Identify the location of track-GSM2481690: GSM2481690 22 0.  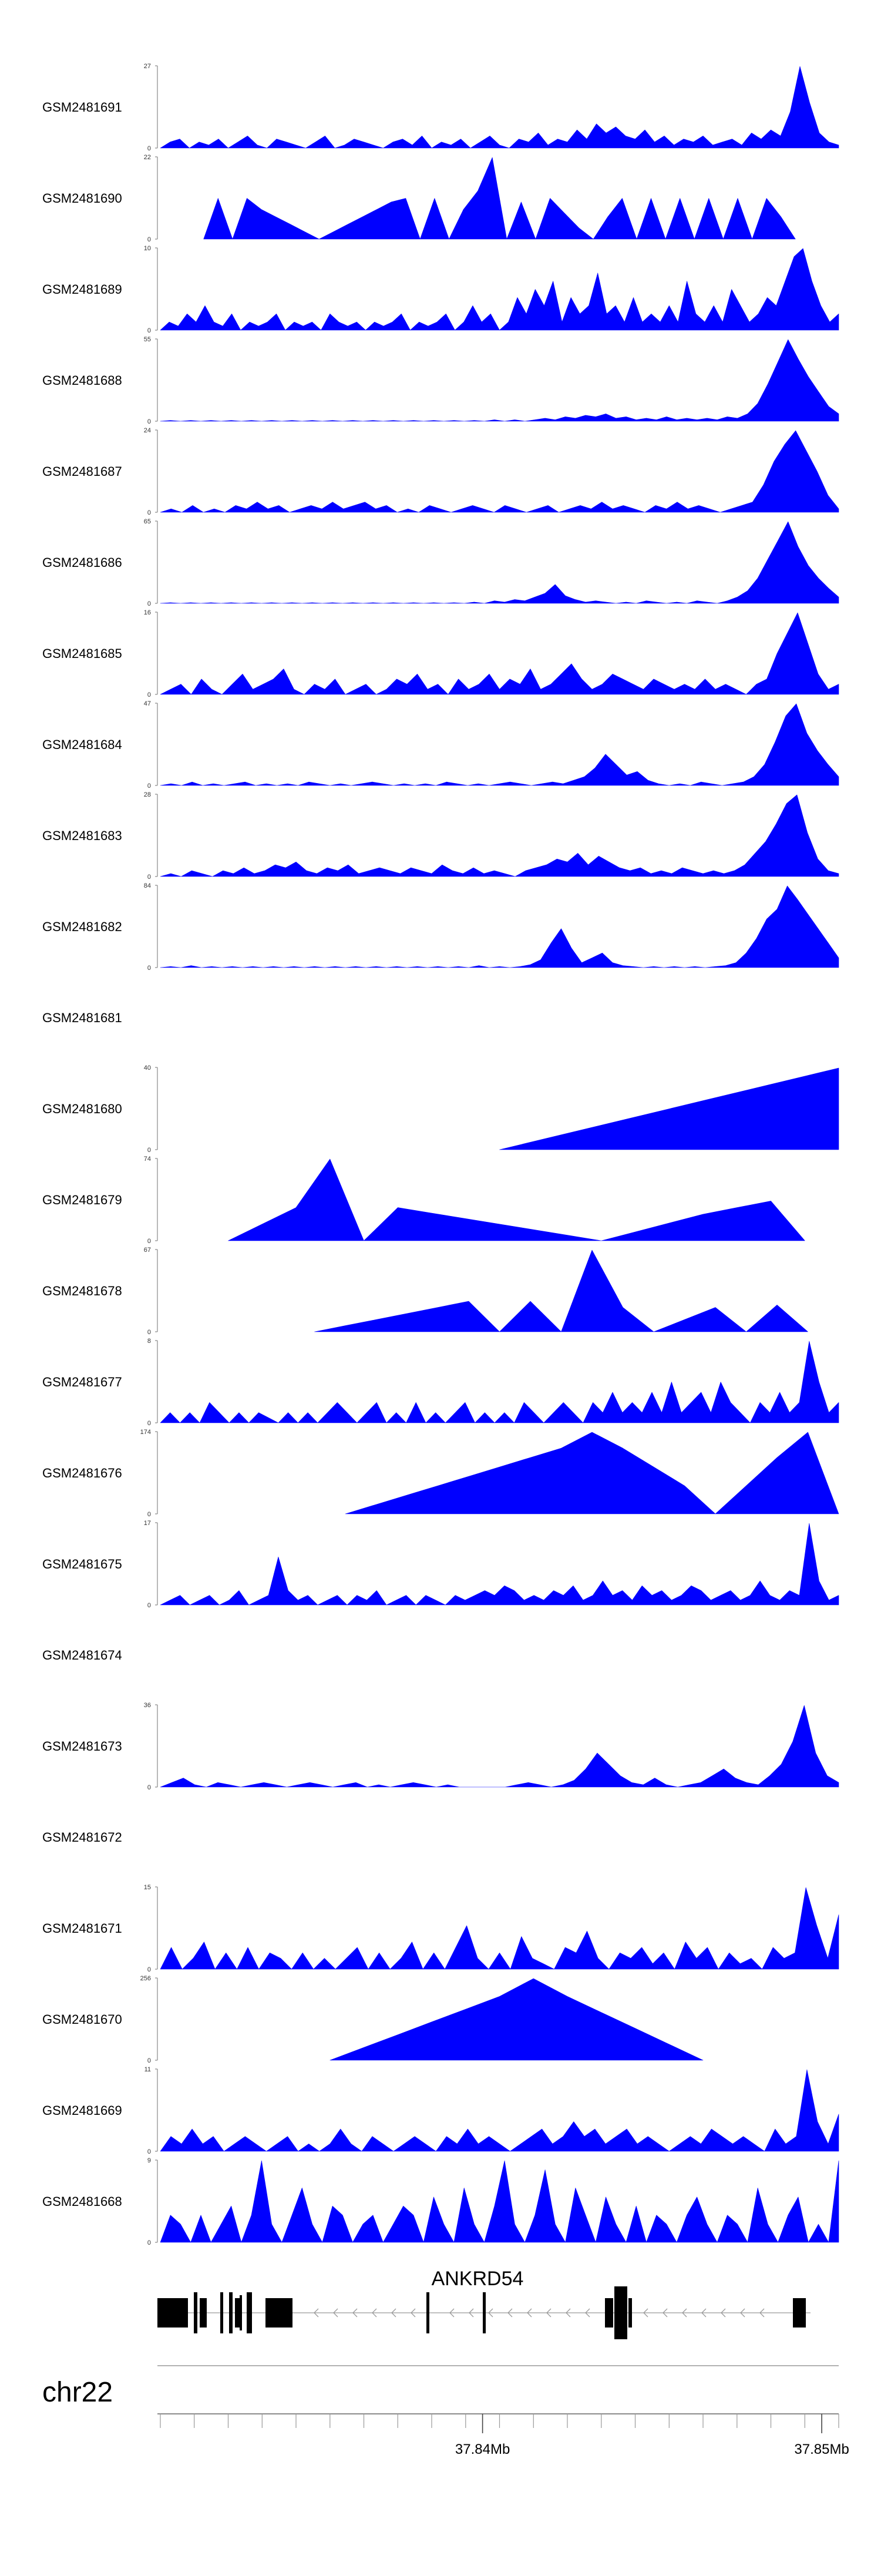
(419, 198).